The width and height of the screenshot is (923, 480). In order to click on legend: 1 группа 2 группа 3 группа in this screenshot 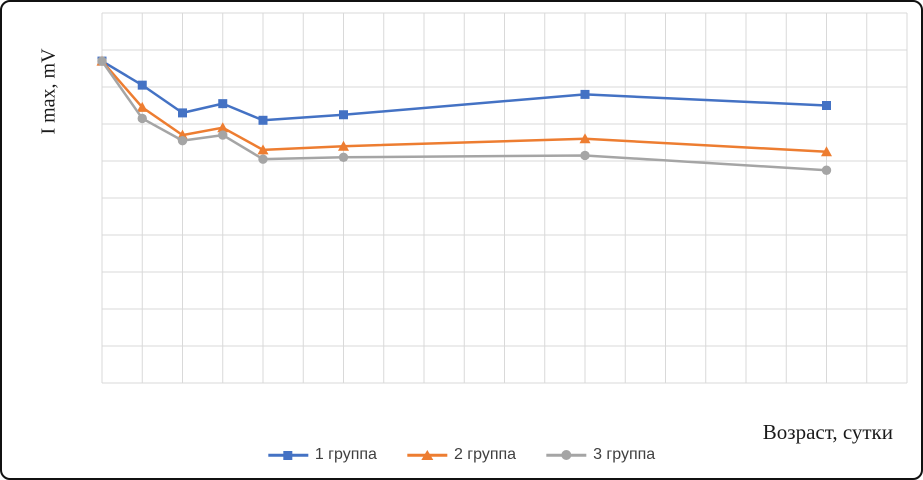, I will do `click(461, 455)`.